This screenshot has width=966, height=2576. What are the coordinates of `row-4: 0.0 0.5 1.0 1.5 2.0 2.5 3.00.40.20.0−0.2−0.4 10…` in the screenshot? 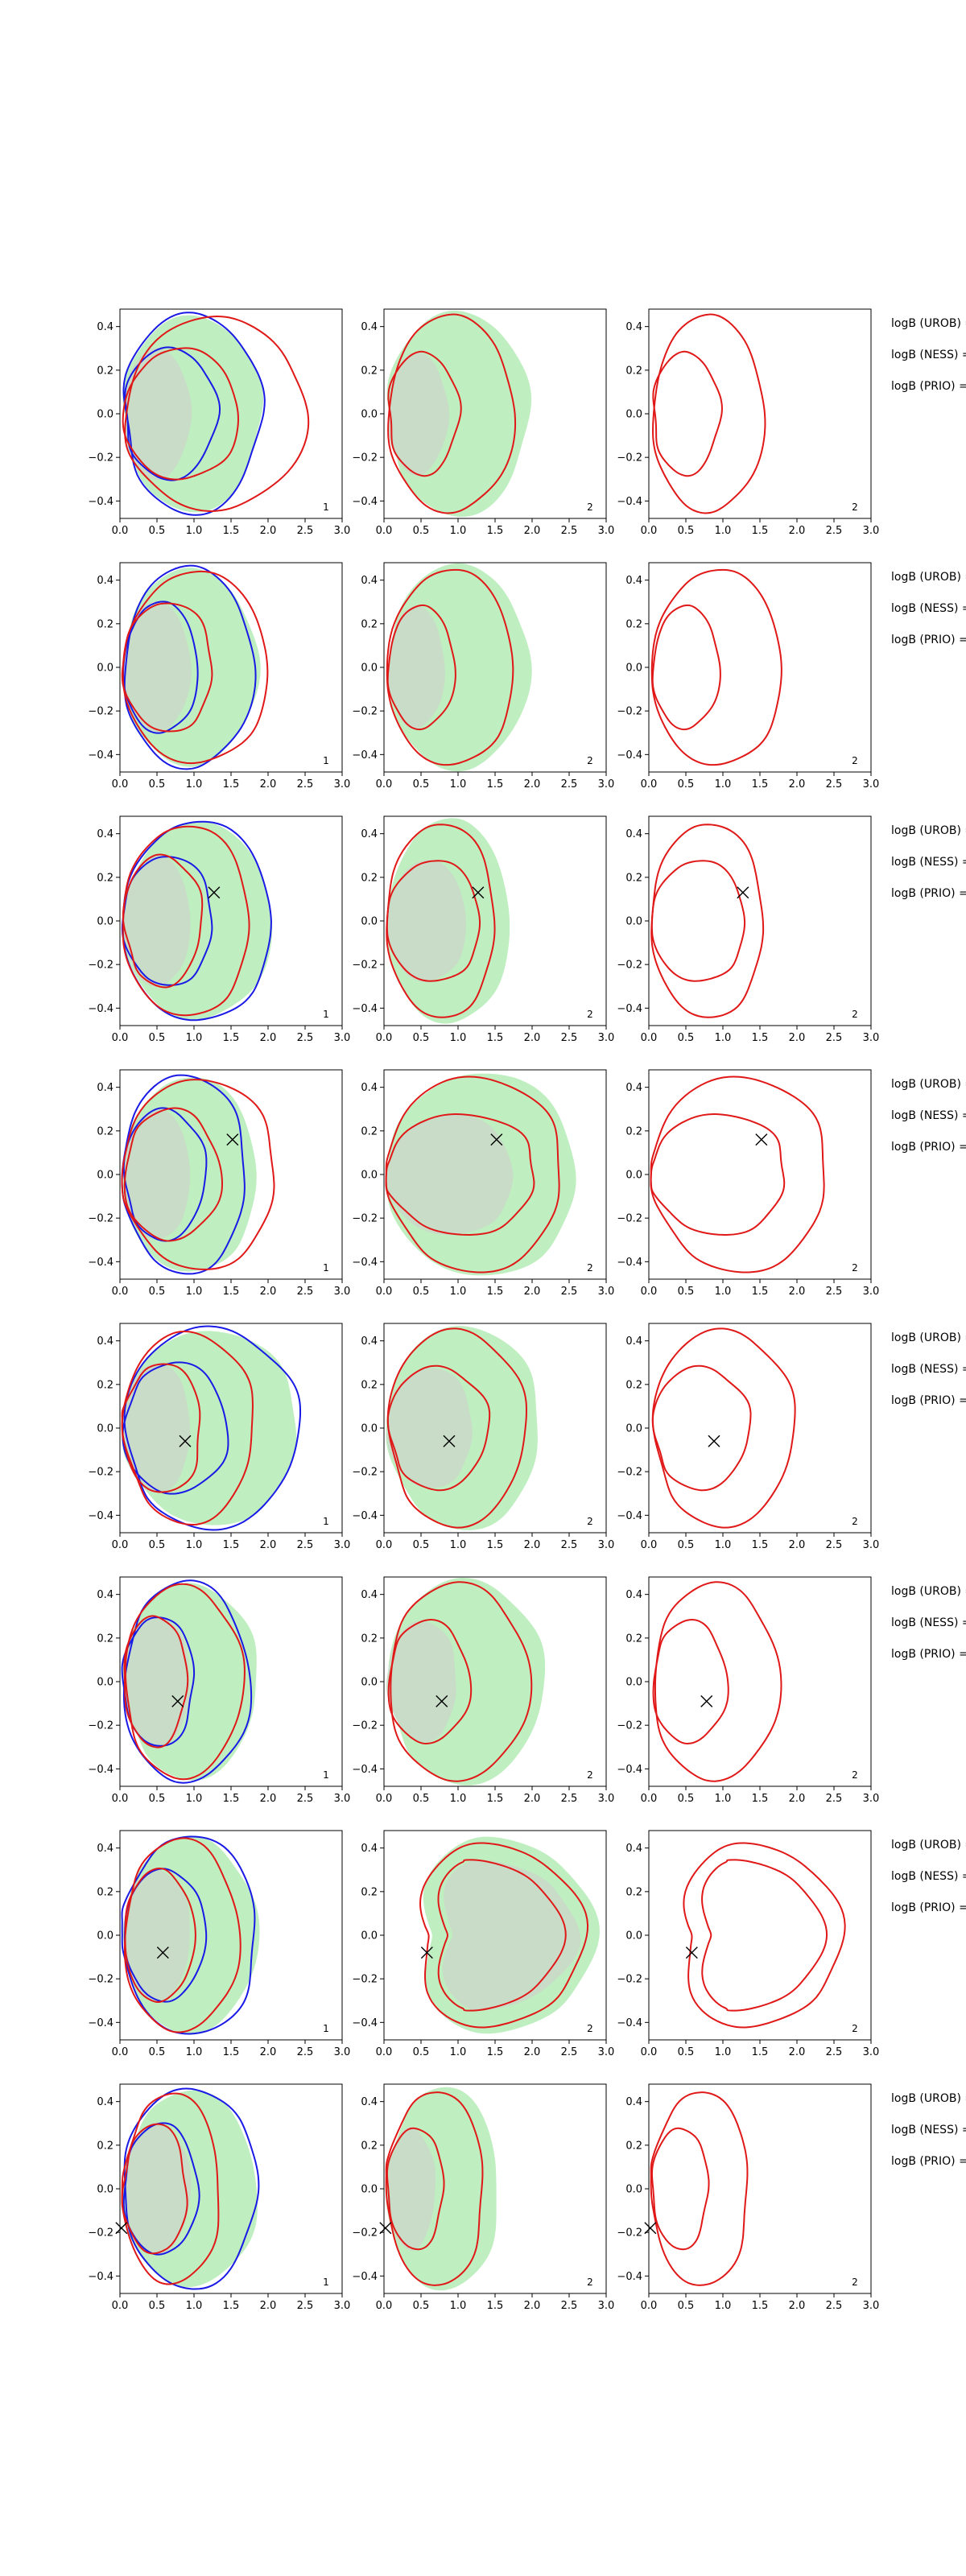 It's located at (527, 1183).